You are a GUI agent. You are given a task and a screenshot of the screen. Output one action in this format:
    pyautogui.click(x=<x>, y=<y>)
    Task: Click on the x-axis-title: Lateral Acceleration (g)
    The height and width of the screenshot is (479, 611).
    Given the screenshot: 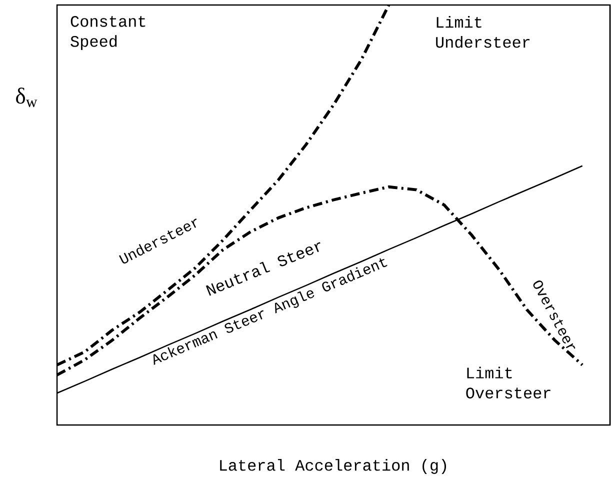 What is the action you would take?
    pyautogui.click(x=333, y=466)
    